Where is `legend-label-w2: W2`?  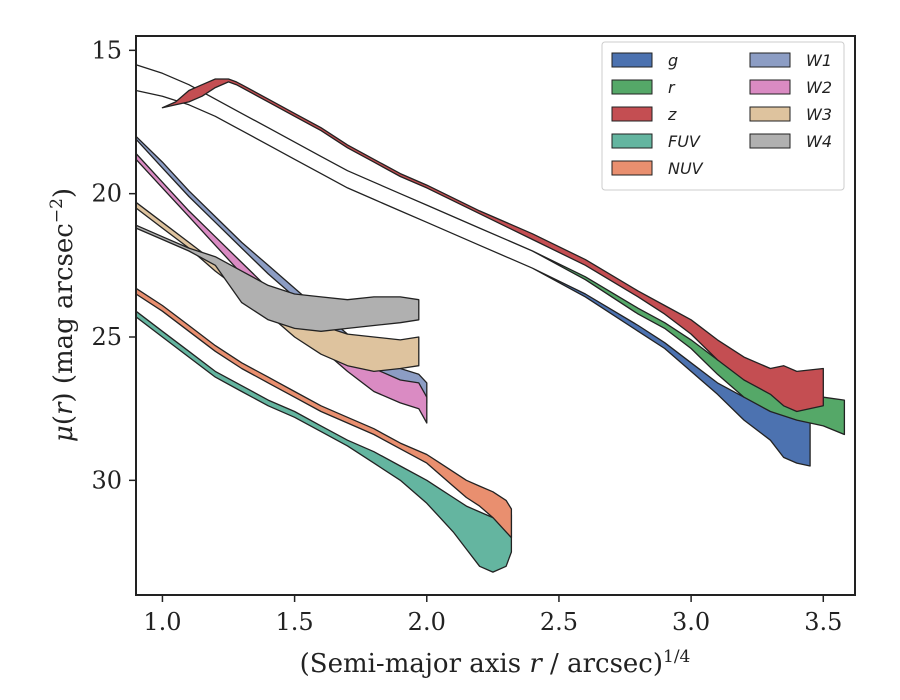
legend-label-w2: W2 is located at coordinates (819, 87).